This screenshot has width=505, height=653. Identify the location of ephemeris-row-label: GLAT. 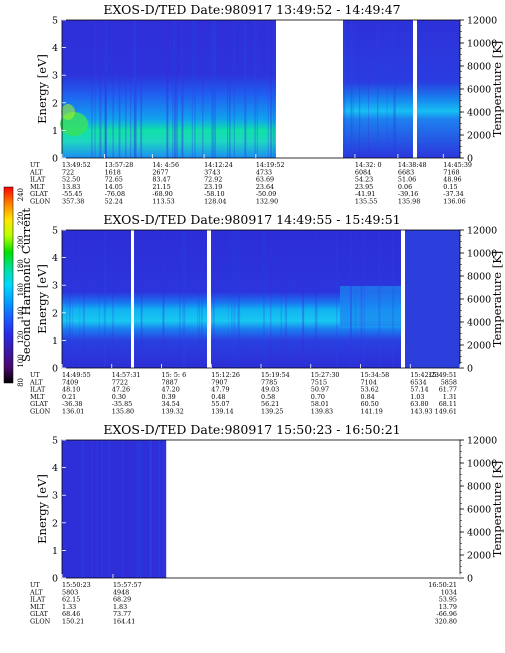
(39, 194).